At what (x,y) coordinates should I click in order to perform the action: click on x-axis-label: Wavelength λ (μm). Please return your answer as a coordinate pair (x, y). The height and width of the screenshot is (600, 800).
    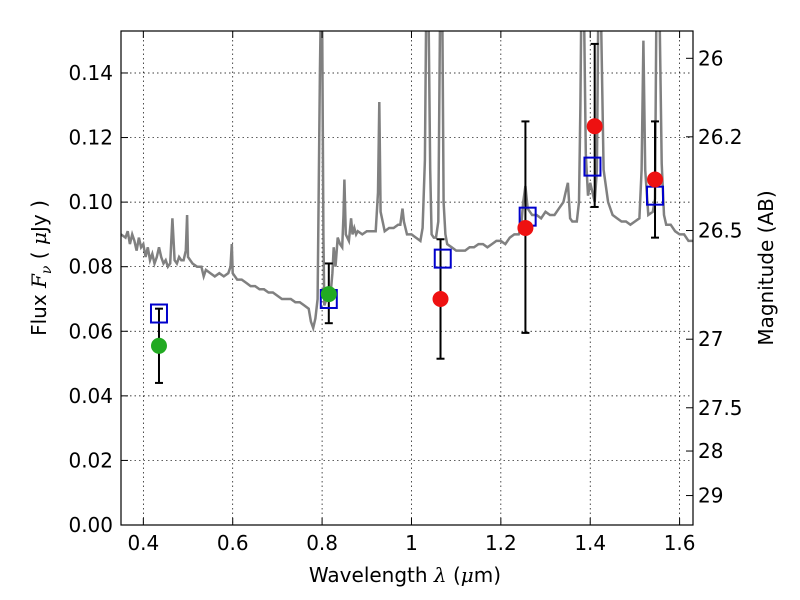
    Looking at the image, I should click on (405, 575).